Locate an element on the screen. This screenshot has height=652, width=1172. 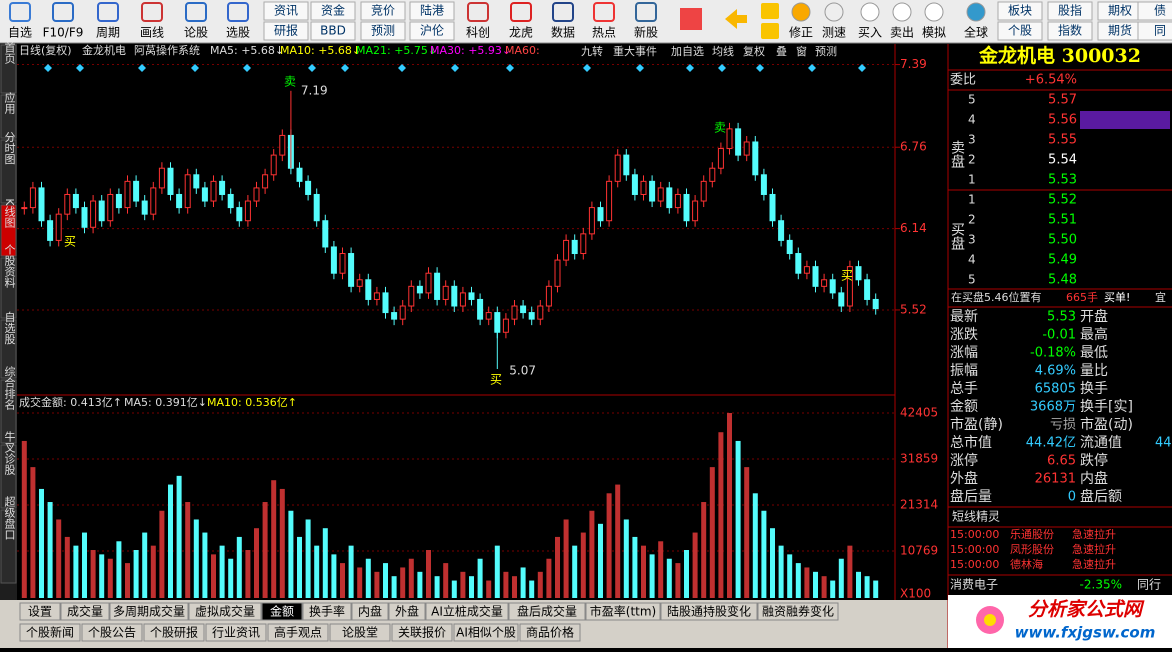
toolbar-button: 股指 is located at coordinates (1070, 10).